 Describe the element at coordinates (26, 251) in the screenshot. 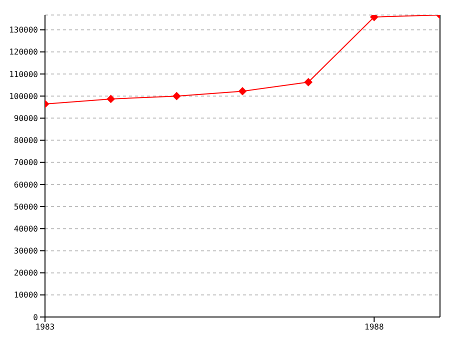

I see `y-tick-label: 30000` at that location.